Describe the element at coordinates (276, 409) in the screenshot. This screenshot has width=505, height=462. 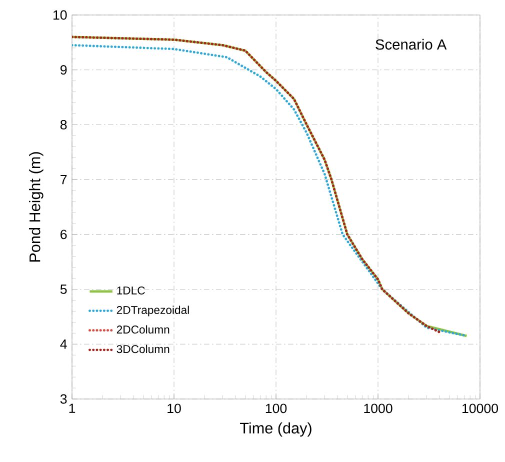
I see `x-tick-label: 100` at that location.